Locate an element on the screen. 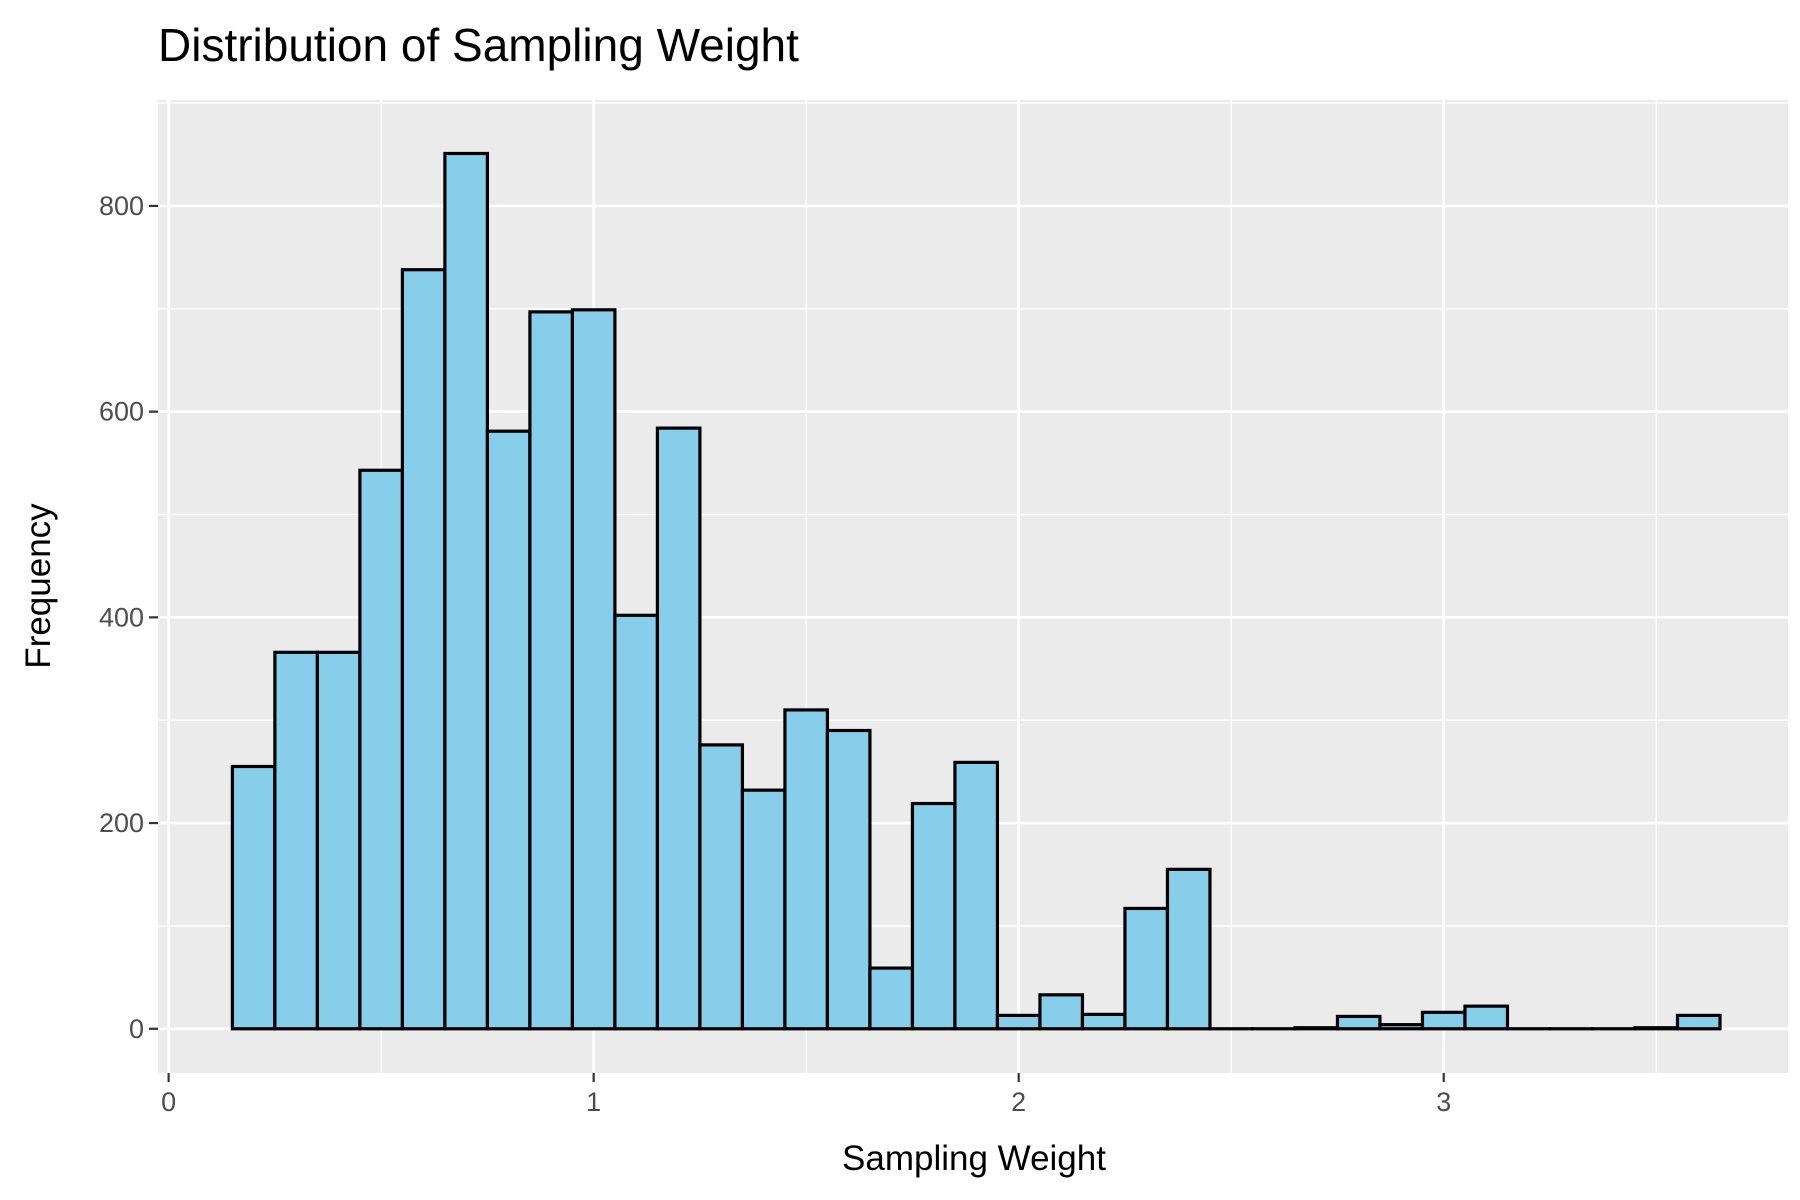 The height and width of the screenshot is (1200, 1800). x-tick-label: 1 is located at coordinates (593, 1102).